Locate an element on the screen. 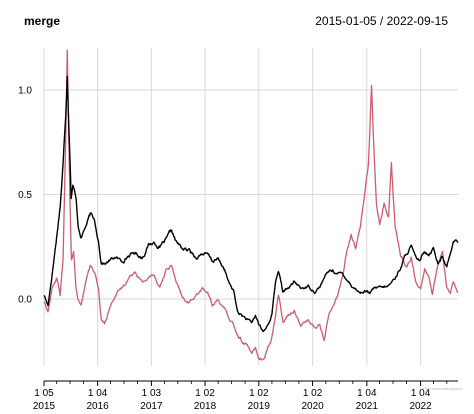 This screenshot has height=414, width=474. x-tick-year: 2020 is located at coordinates (312, 406).